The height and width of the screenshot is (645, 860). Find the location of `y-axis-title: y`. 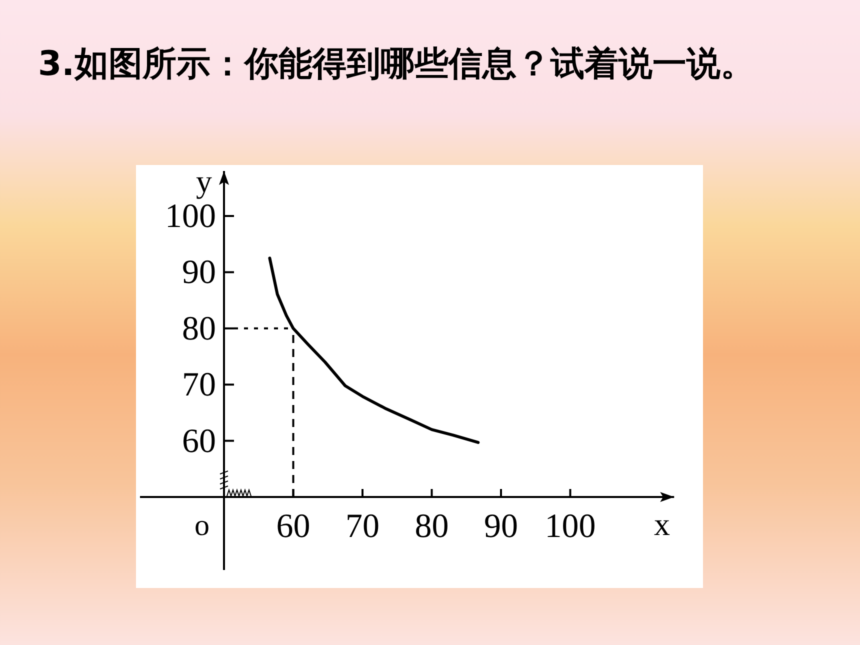

y-axis-title: y is located at coordinates (204, 181).